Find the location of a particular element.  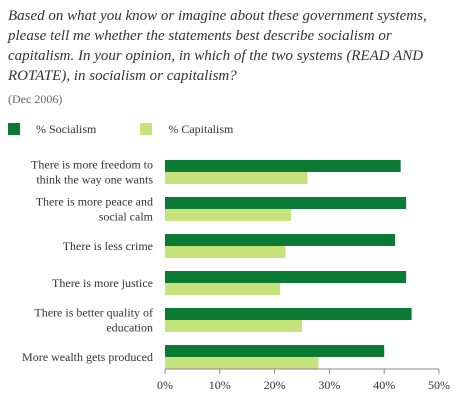

legend-item-capitalism: % Capitalism is located at coordinates (186, 129).